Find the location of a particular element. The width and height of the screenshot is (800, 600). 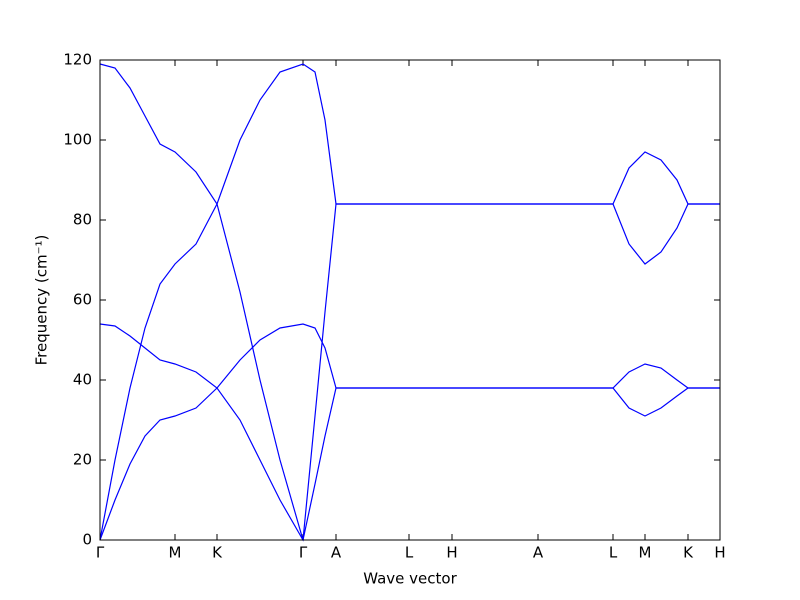

y-tick-label: 0 is located at coordinates (87, 540).